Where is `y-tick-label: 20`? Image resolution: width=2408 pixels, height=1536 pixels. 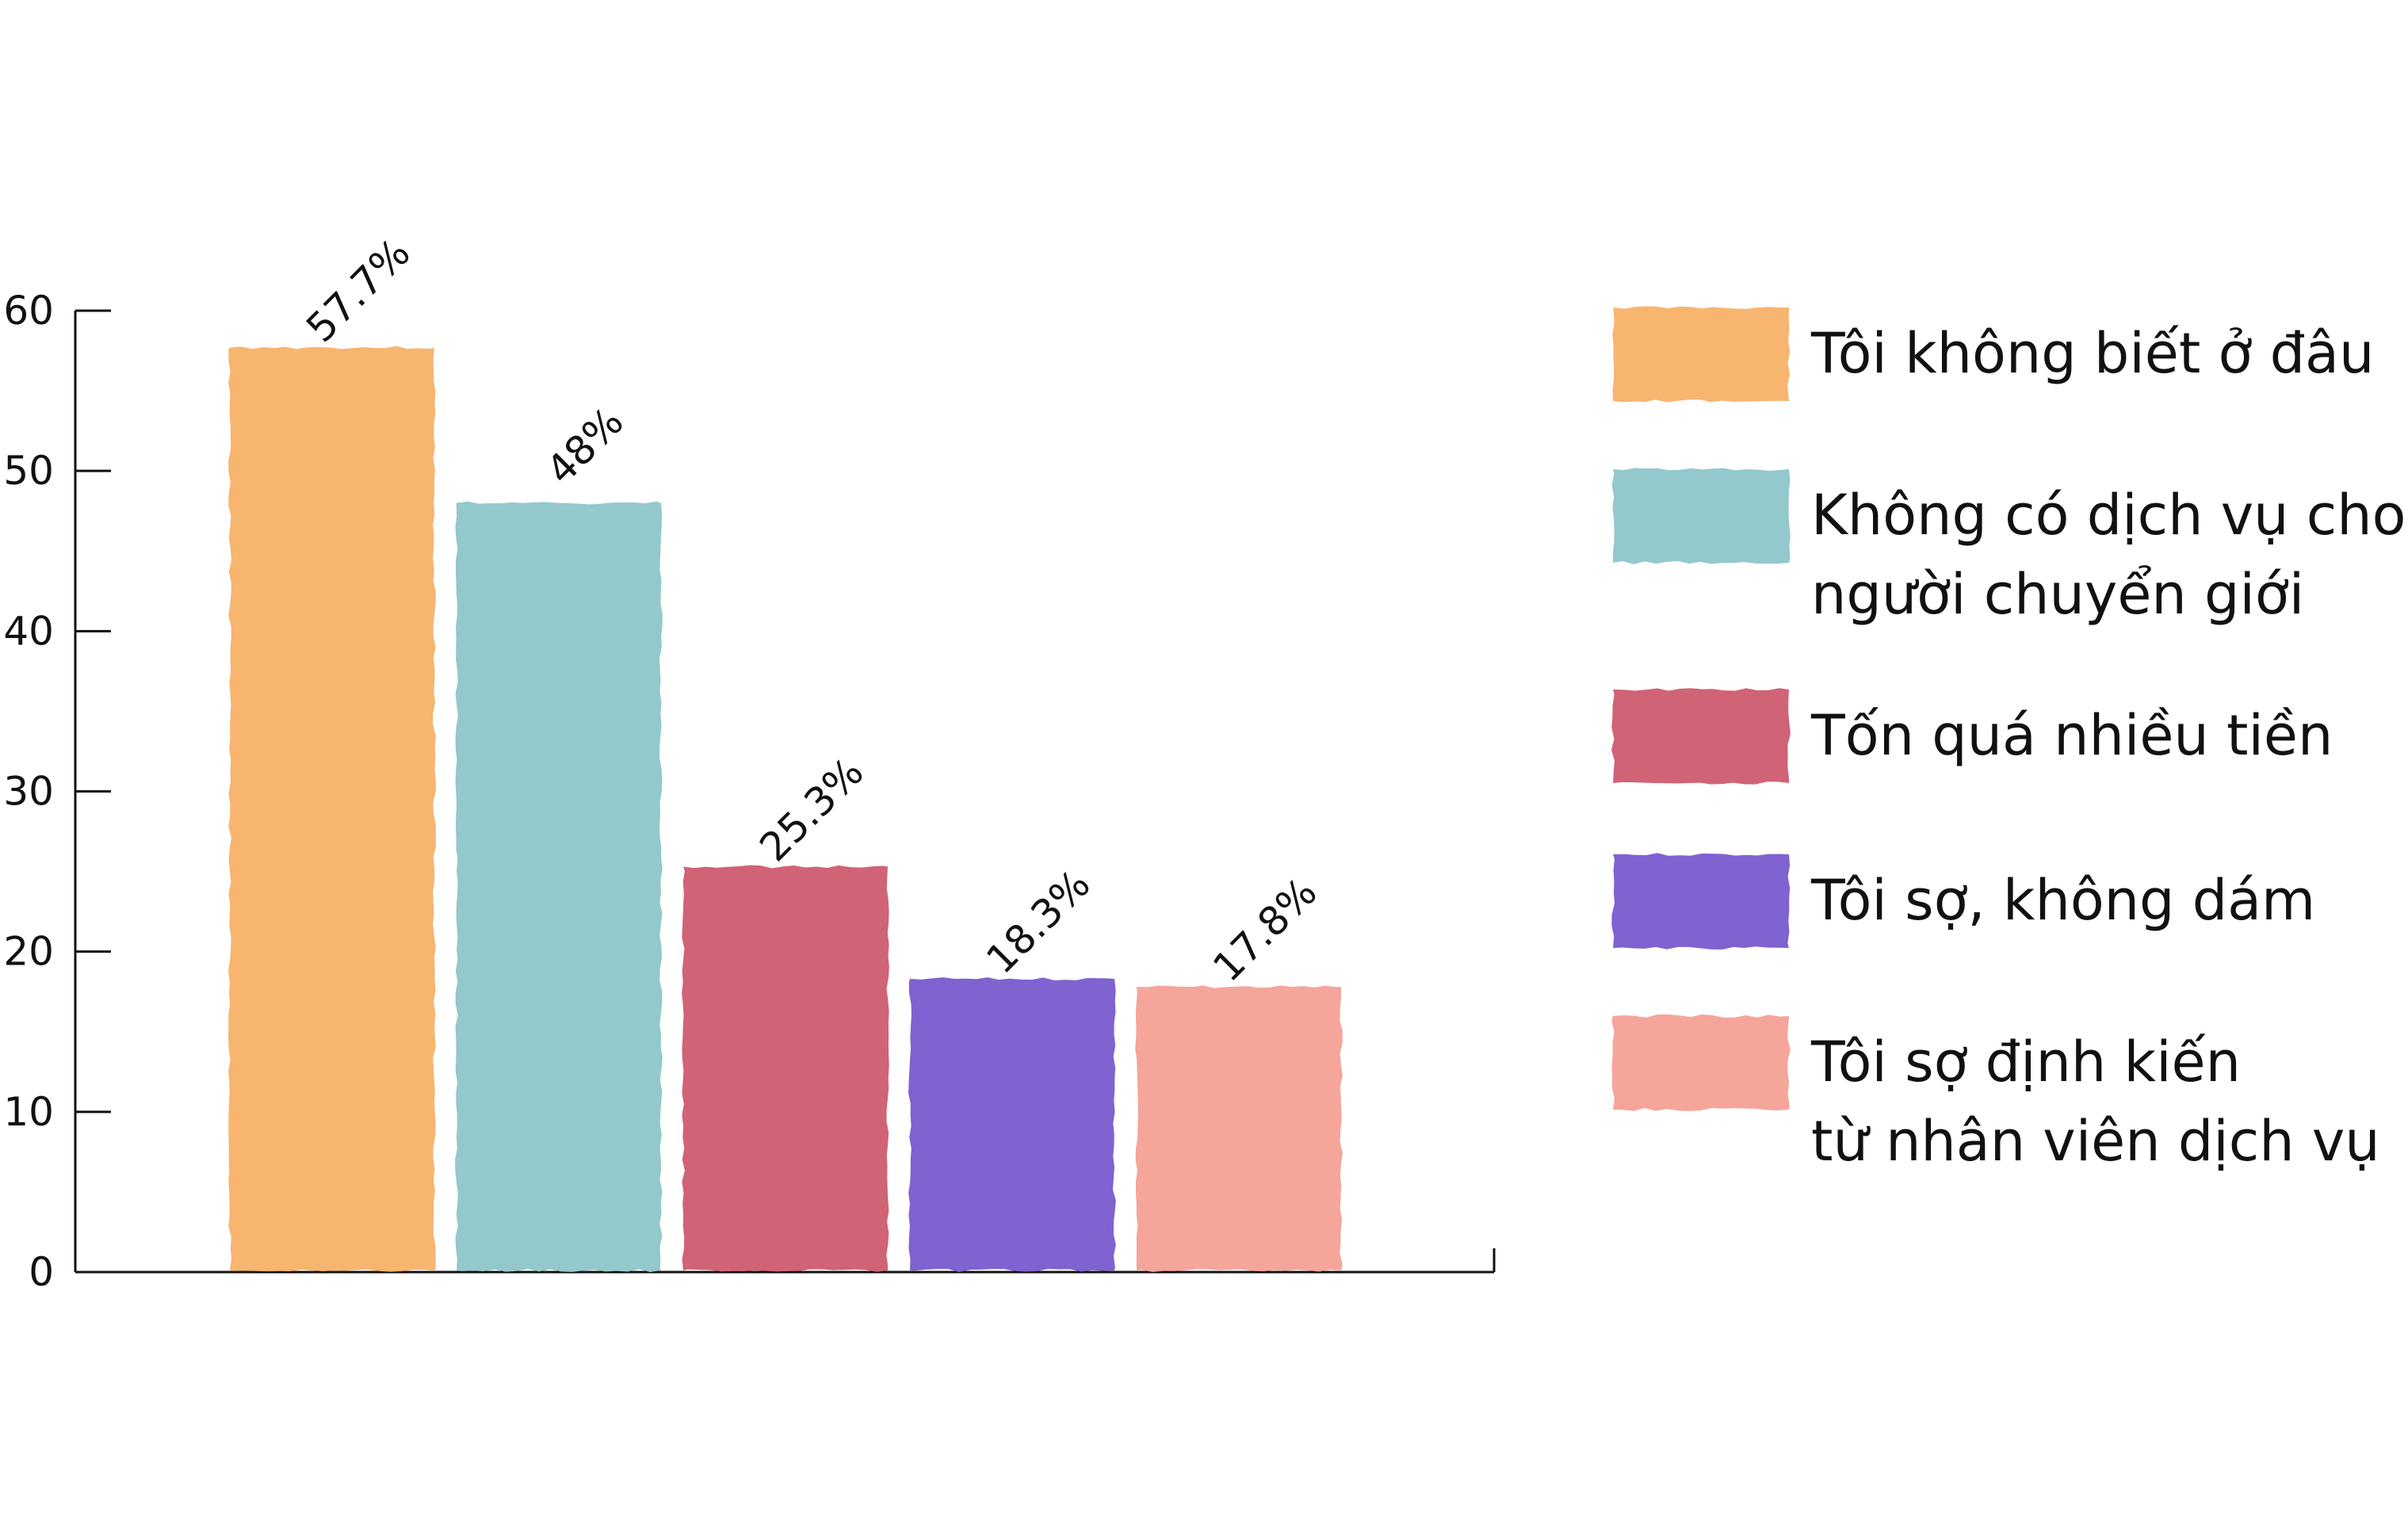
y-tick-label: 20 is located at coordinates (29, 952).